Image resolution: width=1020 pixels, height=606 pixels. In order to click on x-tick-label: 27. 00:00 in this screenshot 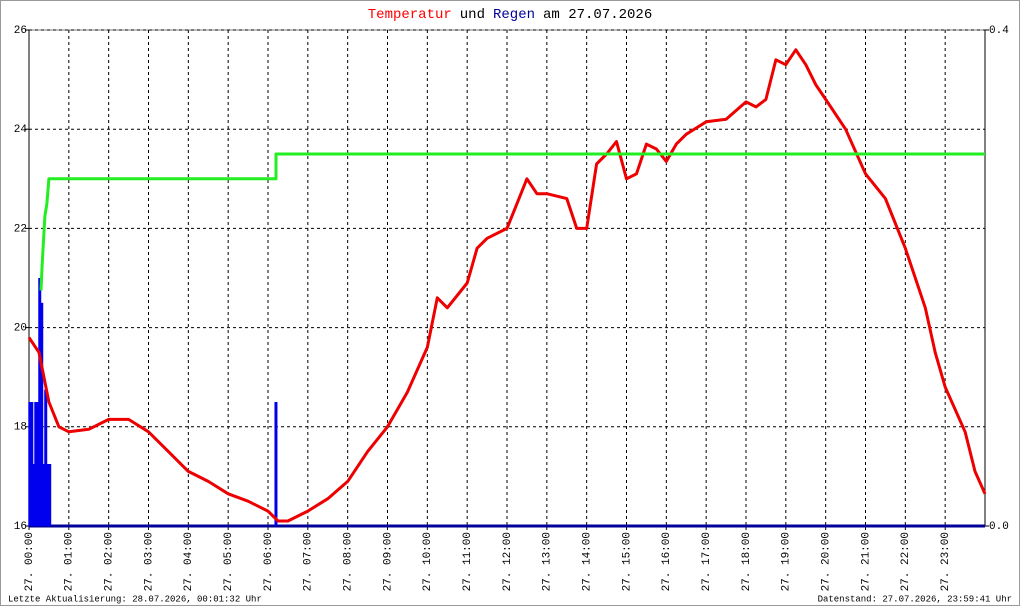, I will do `click(30, 561)`.